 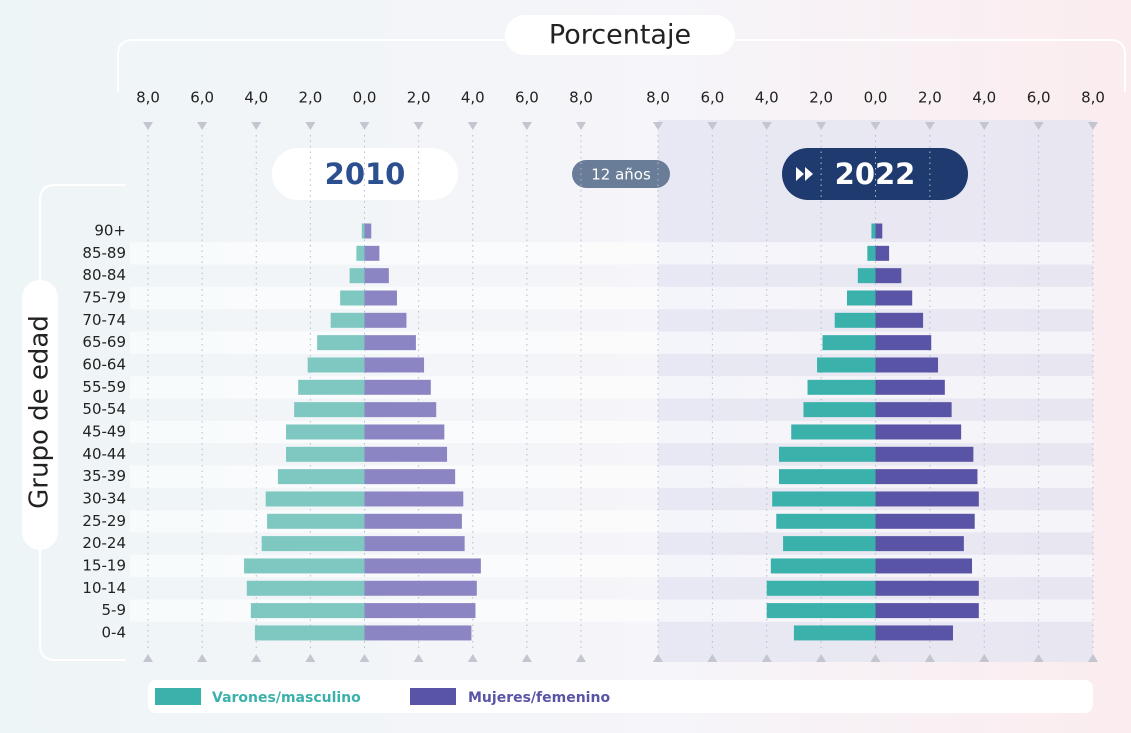 I want to click on y-tick-label: 15-19, so click(x=104, y=565).